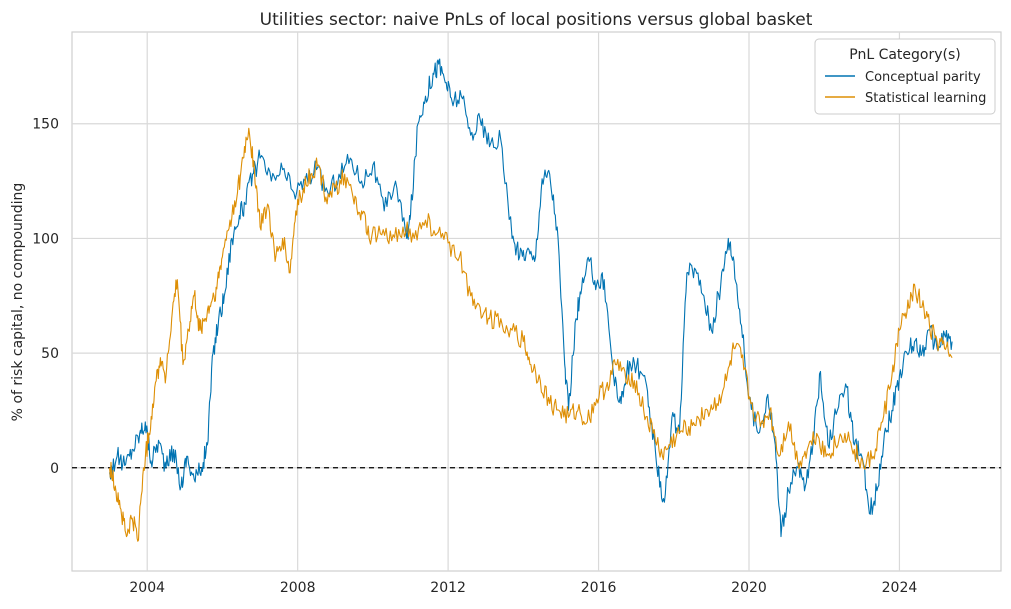 This screenshot has width=1011, height=609. What do you see at coordinates (523, 588) in the screenshot?
I see `x-axis-ticks: 2004 2008 2012 2016 2020 2024` at bounding box center [523, 588].